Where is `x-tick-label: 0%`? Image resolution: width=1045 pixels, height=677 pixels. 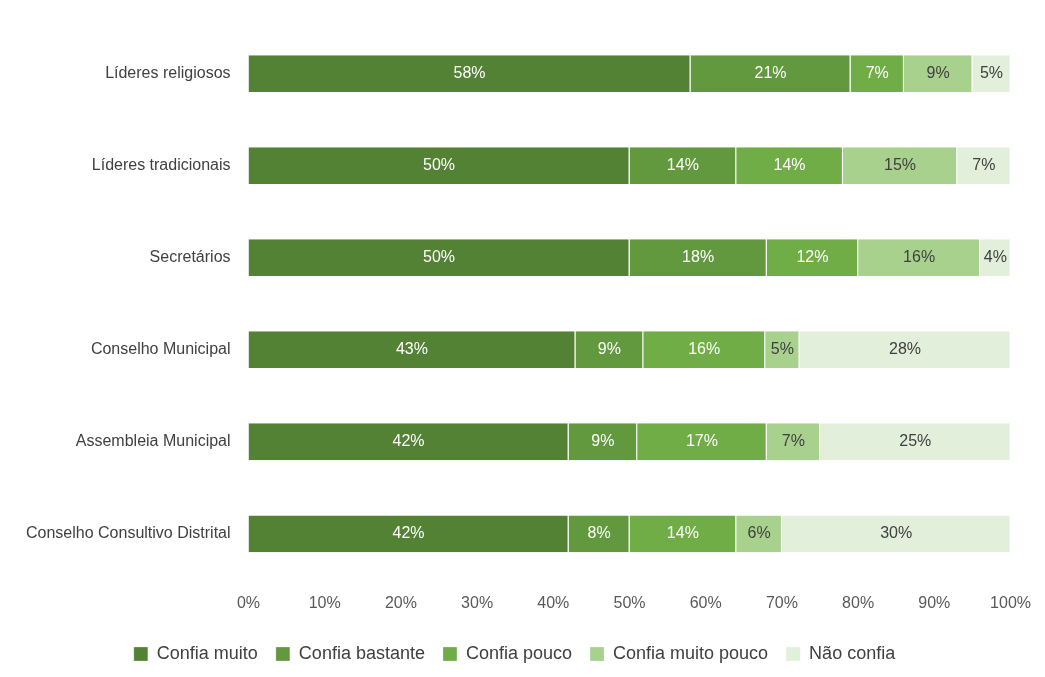
x-tick-label: 0% is located at coordinates (248, 602).